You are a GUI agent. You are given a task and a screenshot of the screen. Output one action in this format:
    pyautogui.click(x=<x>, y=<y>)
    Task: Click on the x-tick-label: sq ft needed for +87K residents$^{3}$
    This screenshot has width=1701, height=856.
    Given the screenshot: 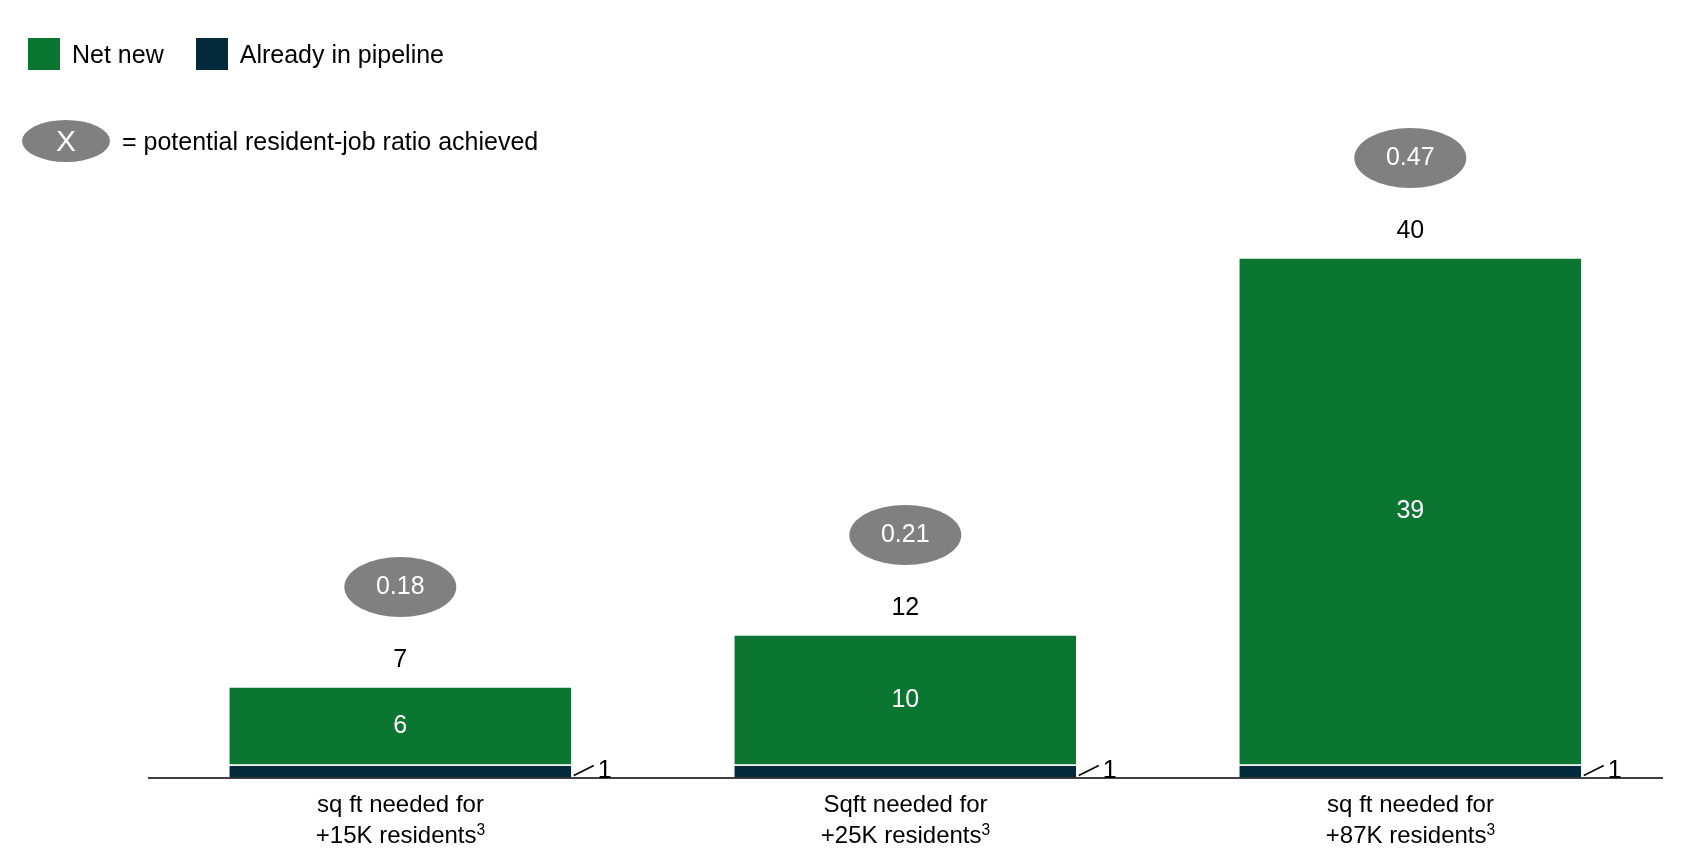 What is the action you would take?
    pyautogui.click(x=1410, y=819)
    